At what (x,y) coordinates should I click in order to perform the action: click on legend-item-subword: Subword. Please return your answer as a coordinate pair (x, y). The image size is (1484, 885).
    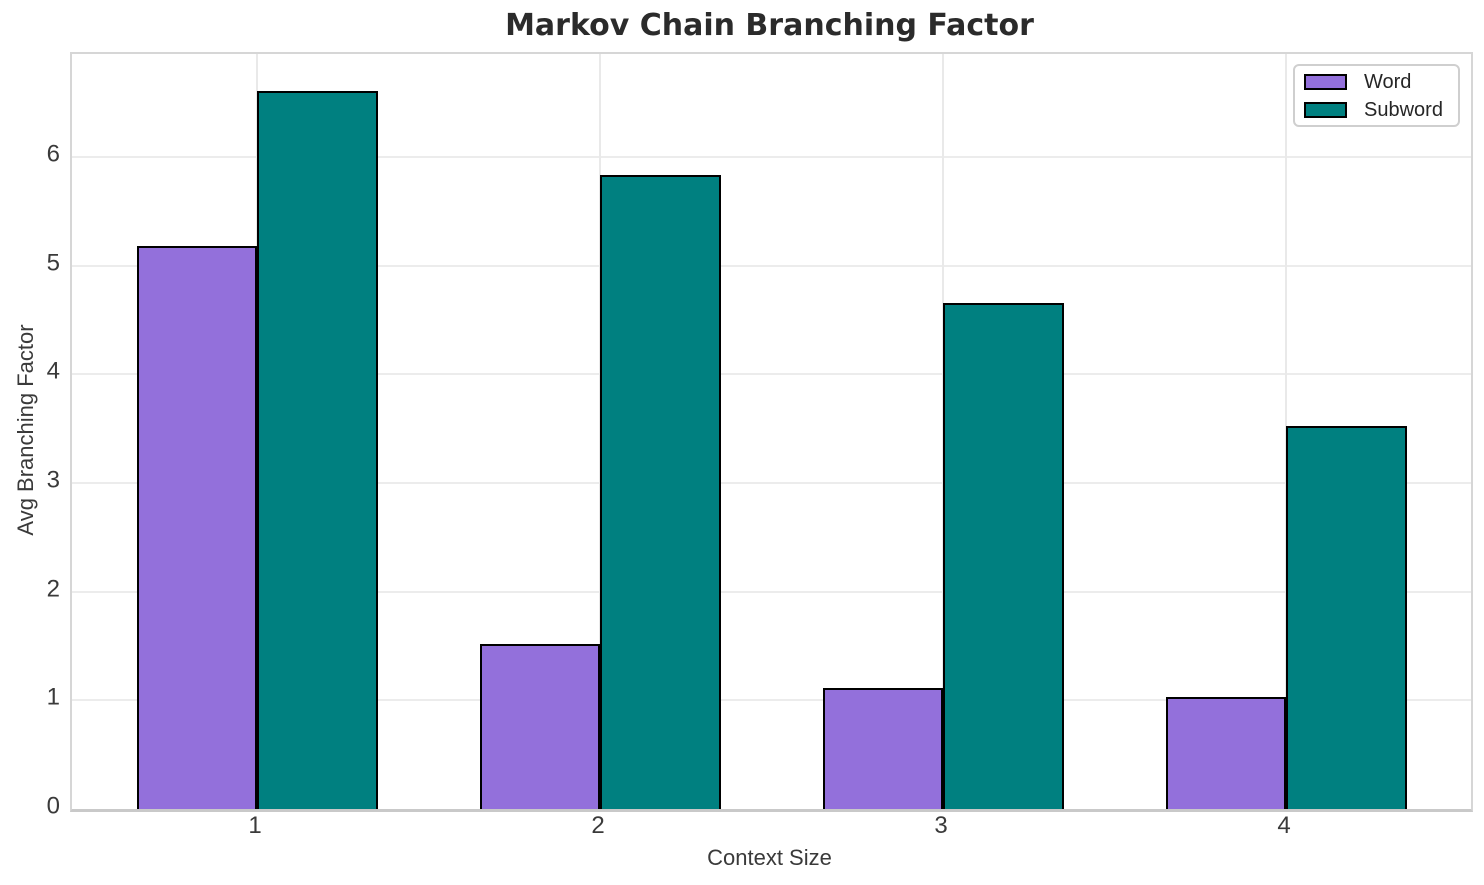
    Looking at the image, I should click on (1381, 110).